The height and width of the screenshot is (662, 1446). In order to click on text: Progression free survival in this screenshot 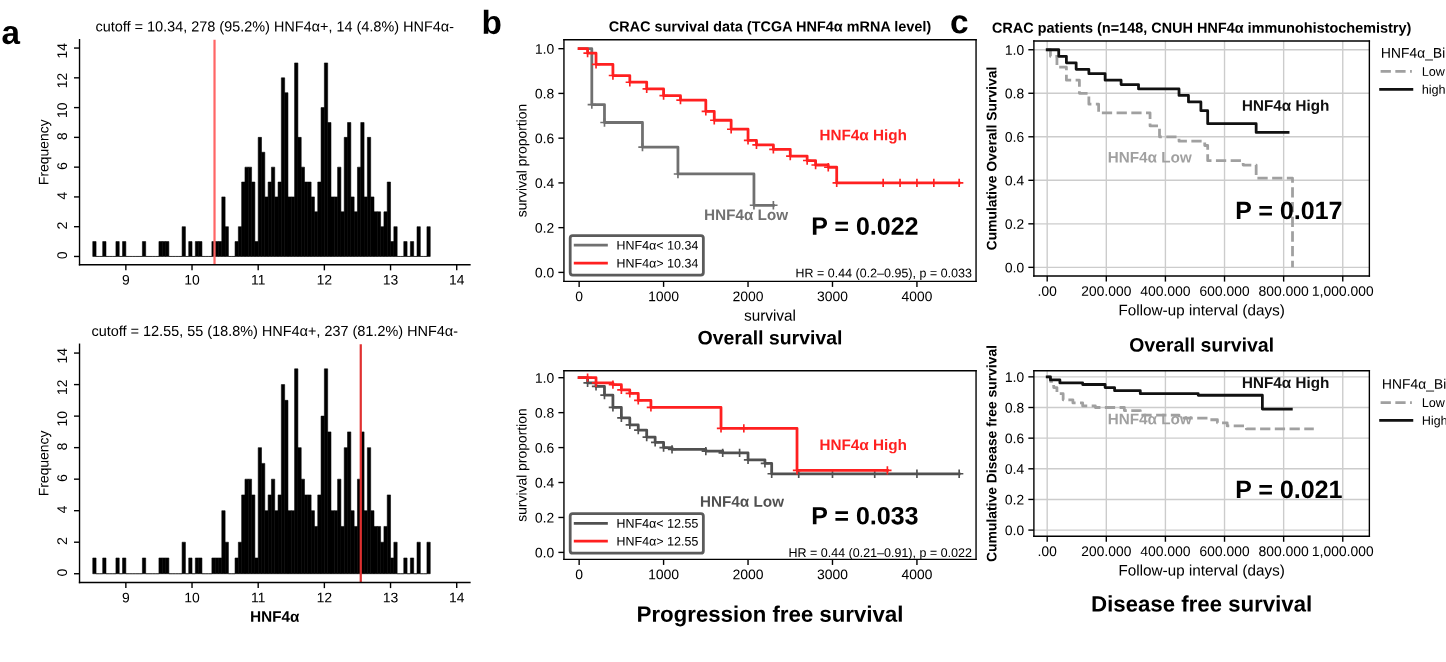, I will do `click(770, 616)`.